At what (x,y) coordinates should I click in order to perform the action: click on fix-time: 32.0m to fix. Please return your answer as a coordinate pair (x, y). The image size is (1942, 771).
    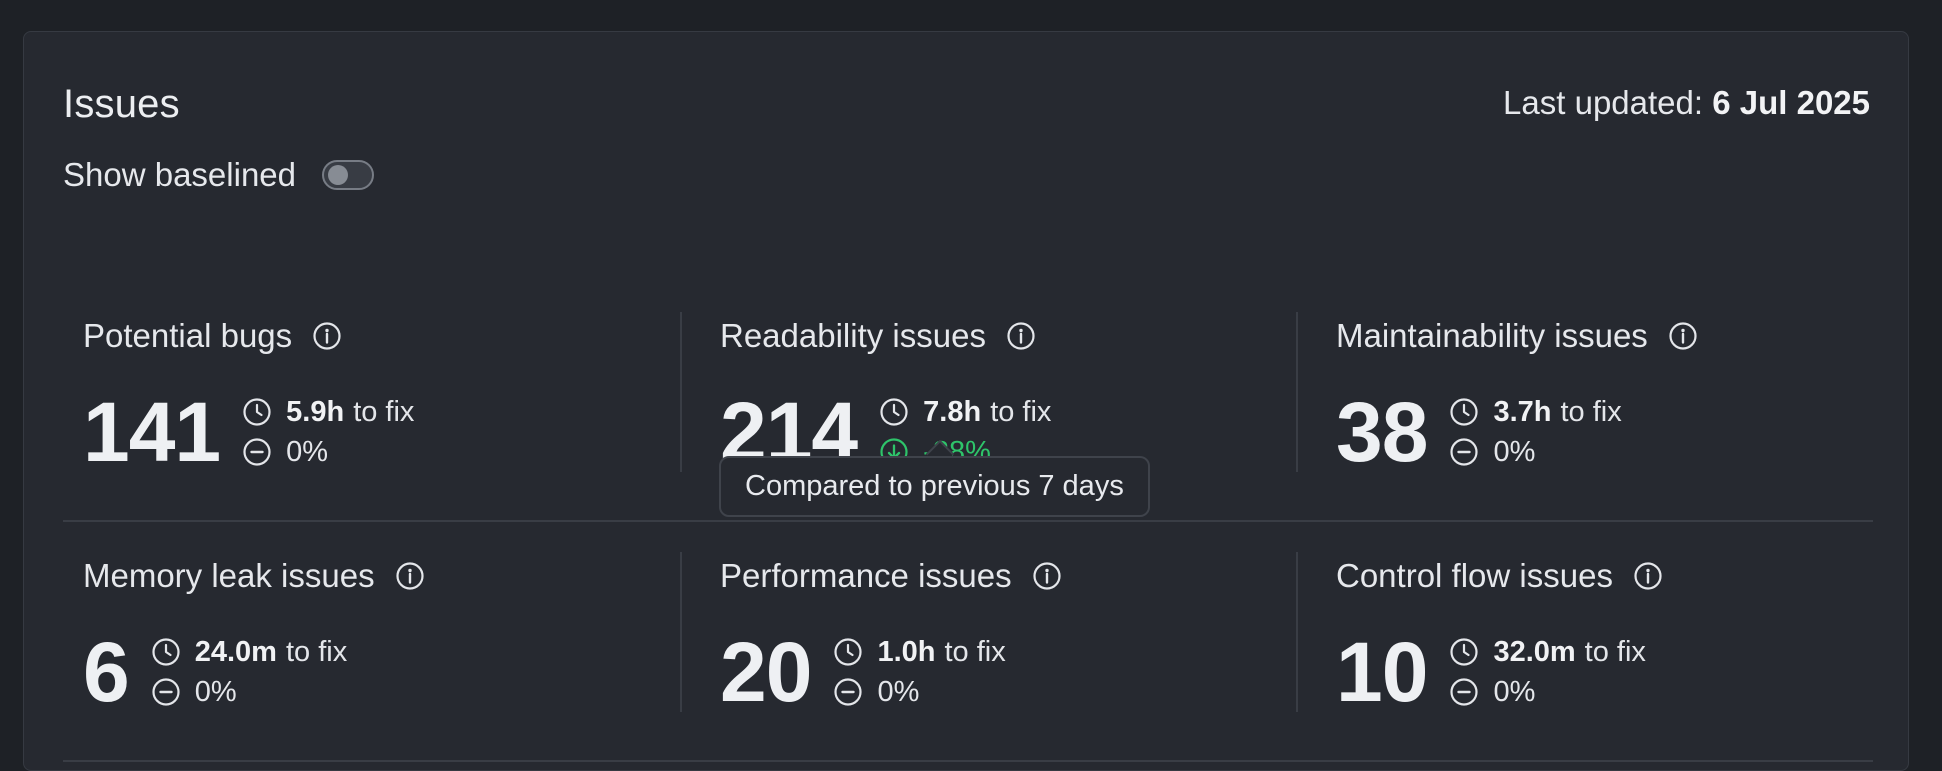
    Looking at the image, I should click on (1547, 651).